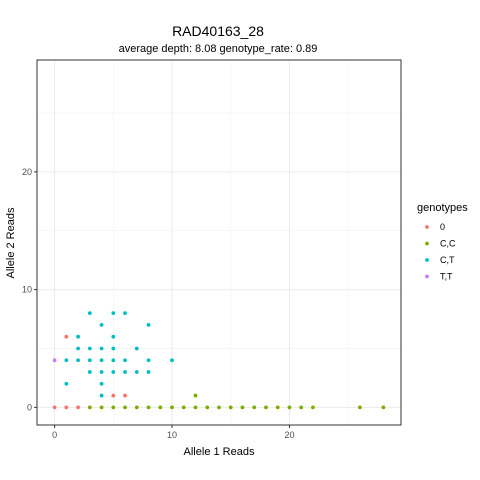 This screenshot has height=480, width=480. Describe the element at coordinates (442, 208) in the screenshot. I see `legend-title: genotypes` at that location.